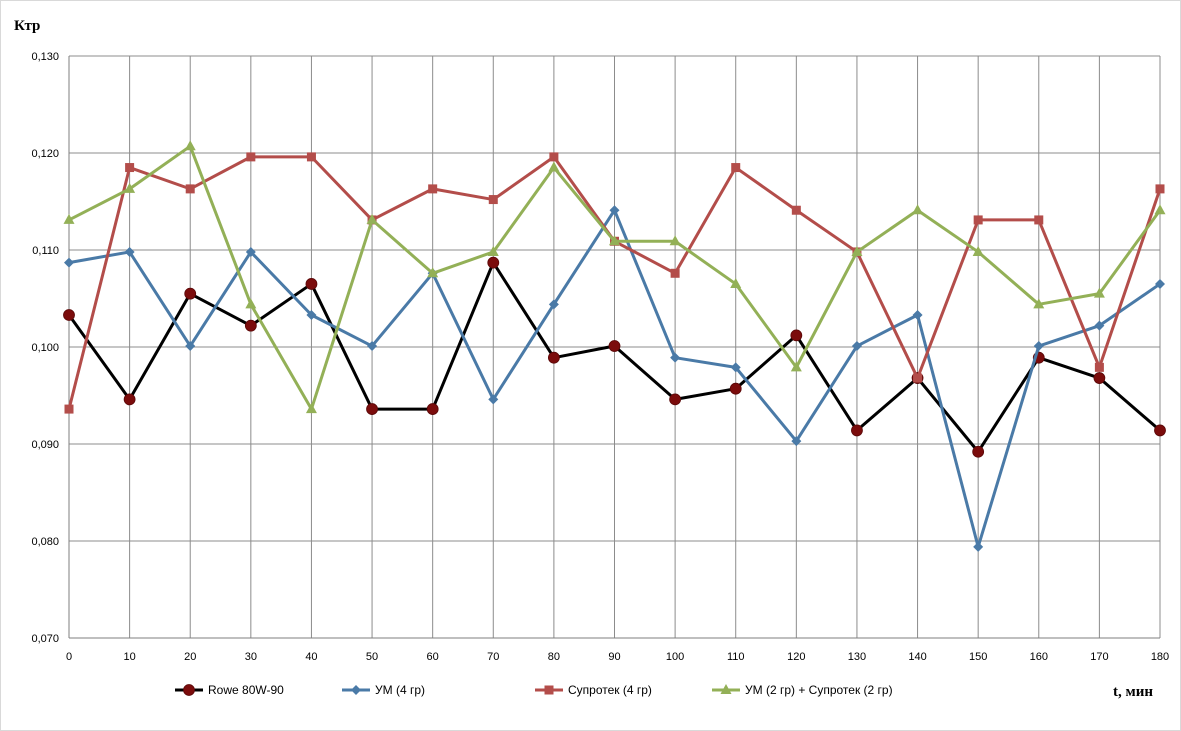  Describe the element at coordinates (27, 26) in the screenshot. I see `y-axis-title: Ктр` at that location.